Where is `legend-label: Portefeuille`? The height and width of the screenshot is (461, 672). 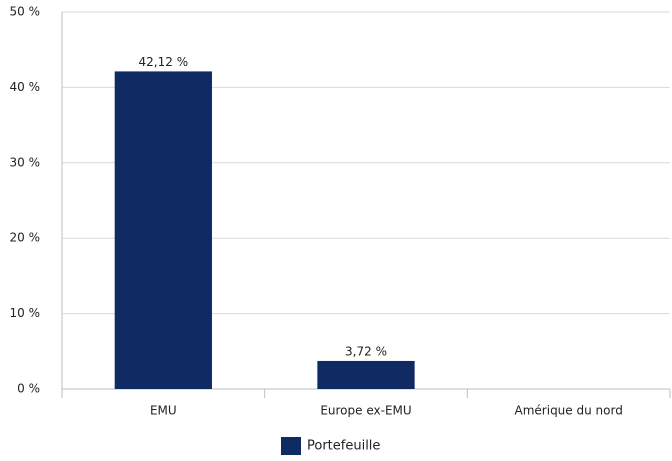 legend-label: Portefeuille is located at coordinates (343, 446).